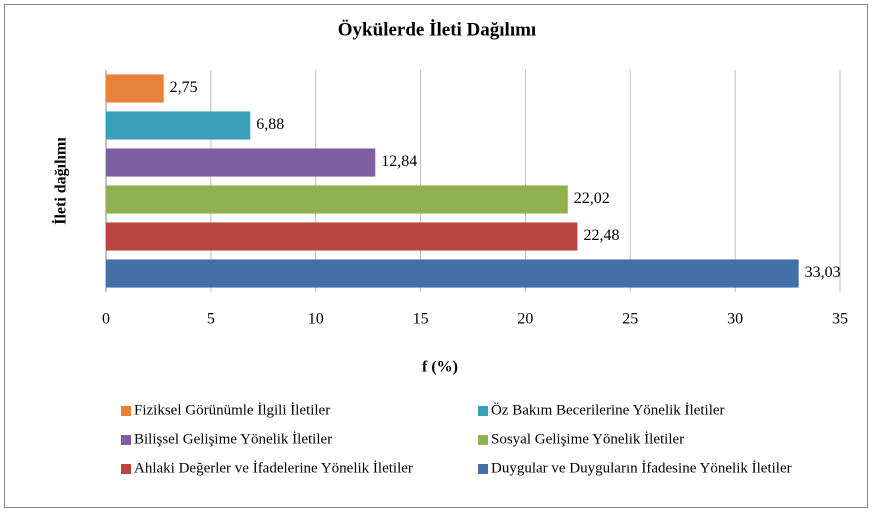 The image size is (873, 512). Describe the element at coordinates (270, 124) in the screenshot. I see `data-label: 6,88` at that location.